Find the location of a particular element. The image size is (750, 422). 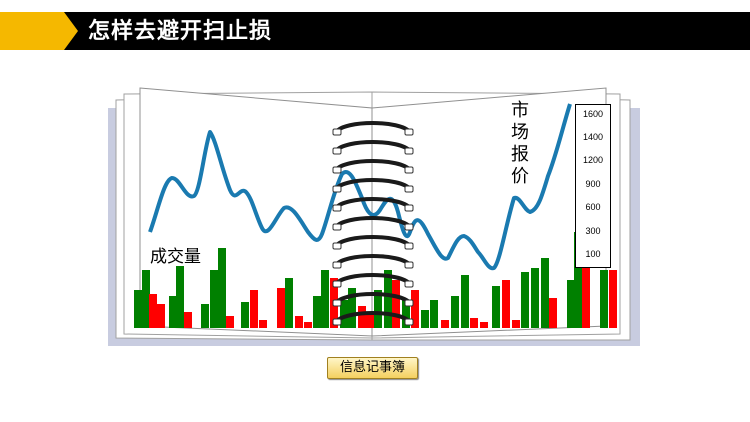

scale-tick: 1200 is located at coordinates (593, 160).